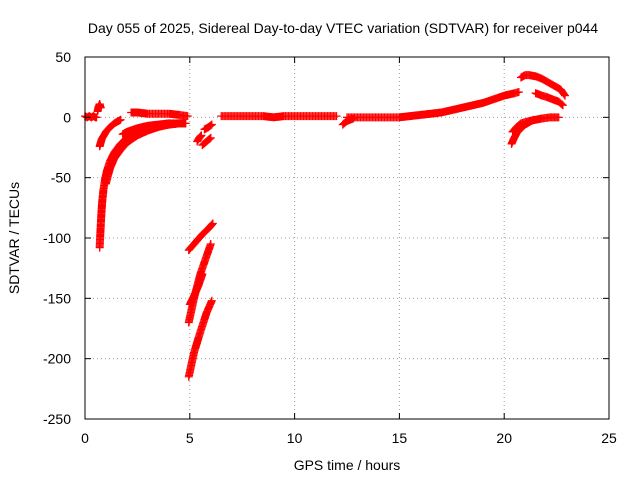 The width and height of the screenshot is (640, 480). Describe the element at coordinates (347, 465) in the screenshot. I see `x-axis-label: GPS time / hours` at that location.